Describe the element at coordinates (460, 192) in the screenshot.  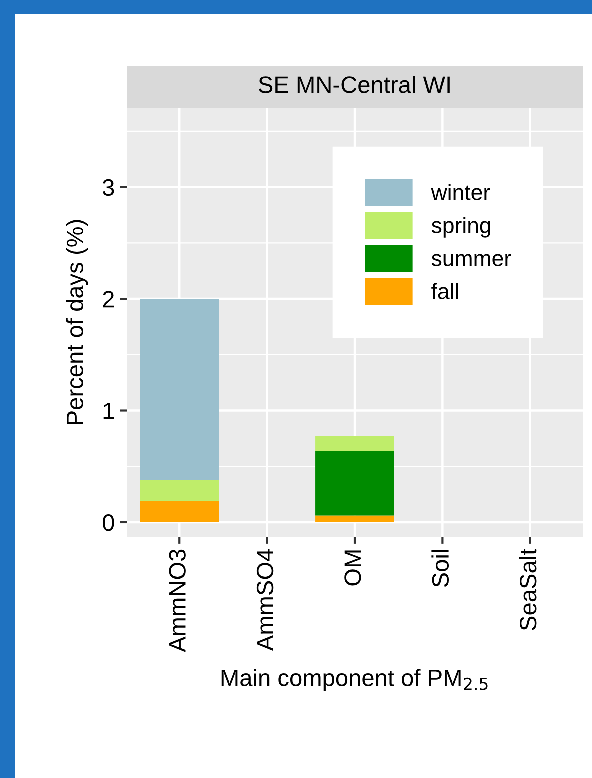
I see `legend-label: winter` at that location.